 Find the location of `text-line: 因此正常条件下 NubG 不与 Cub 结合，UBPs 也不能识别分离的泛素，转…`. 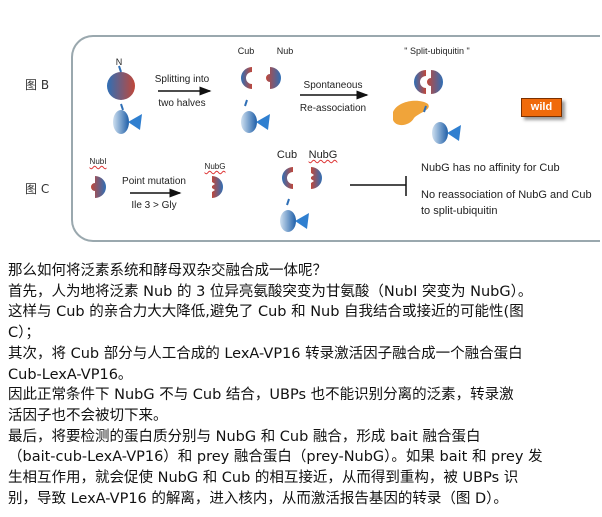

text-line: 因此正常条件下 NubG 不与 Cub 结合，UBPs 也不能识别分离的泛素，转… is located at coordinates (261, 395).